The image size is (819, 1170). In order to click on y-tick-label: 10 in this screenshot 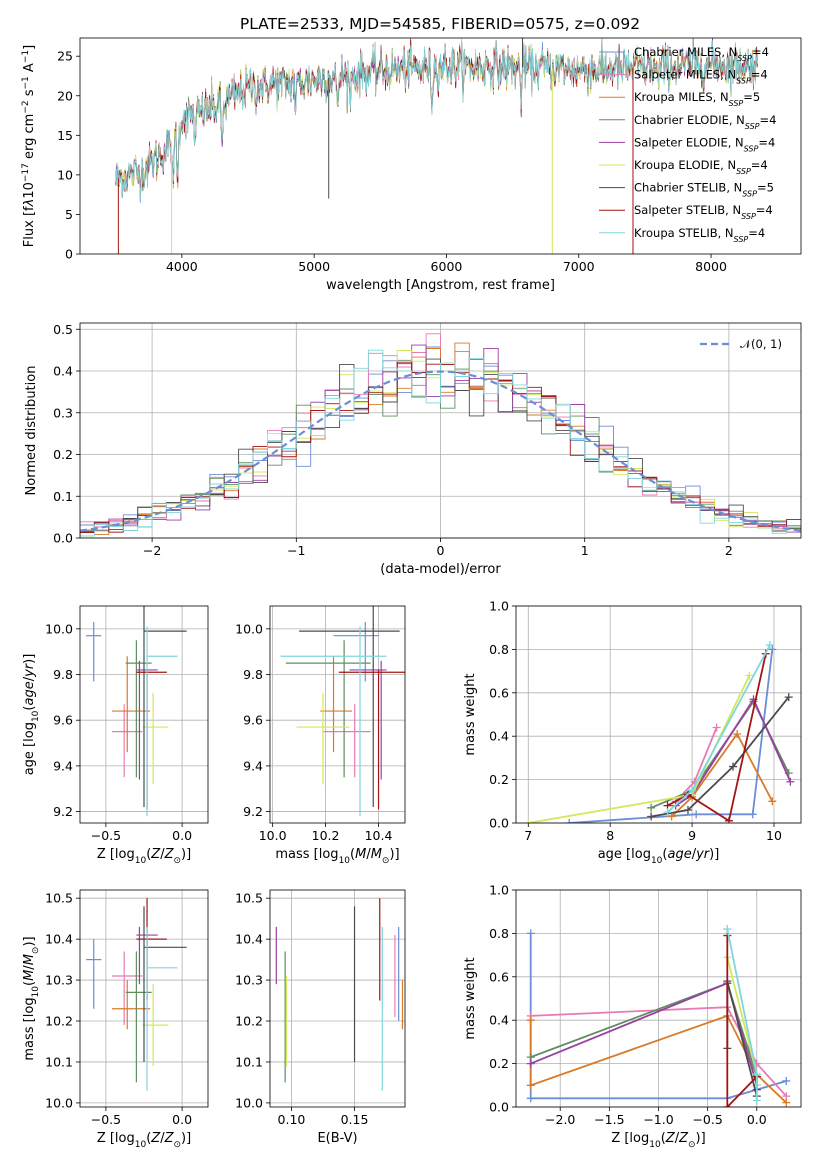, I will do `click(65, 174)`.